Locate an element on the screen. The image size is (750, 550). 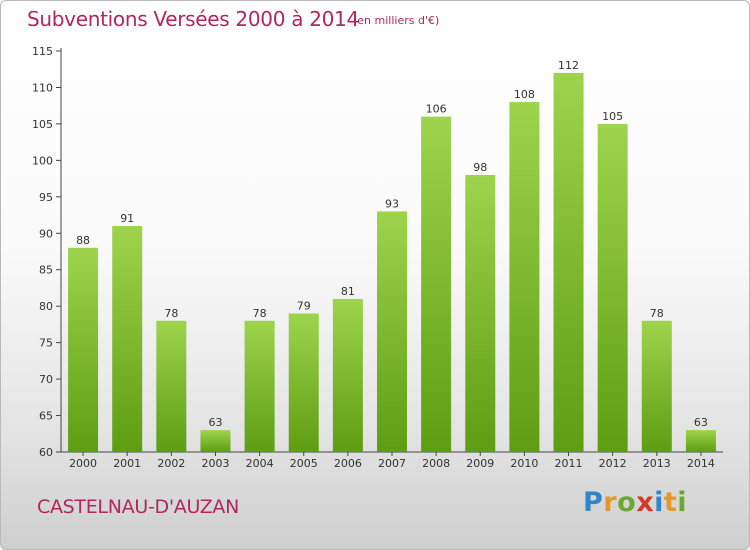
x-tick-label: 2003 is located at coordinates (215, 463).